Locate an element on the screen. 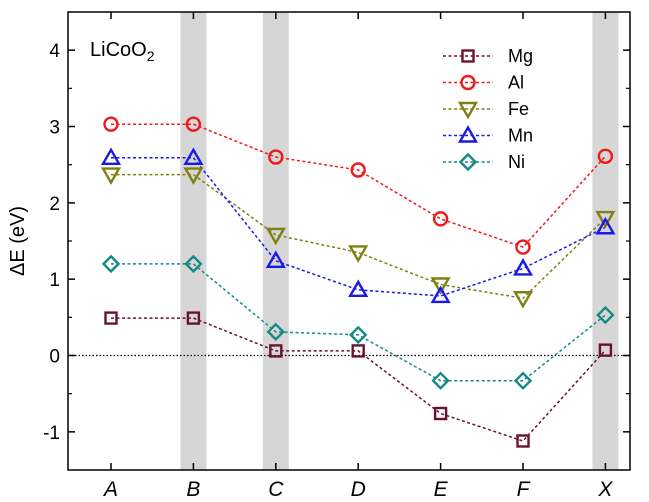  highlight-band-b is located at coordinates (193, 241).